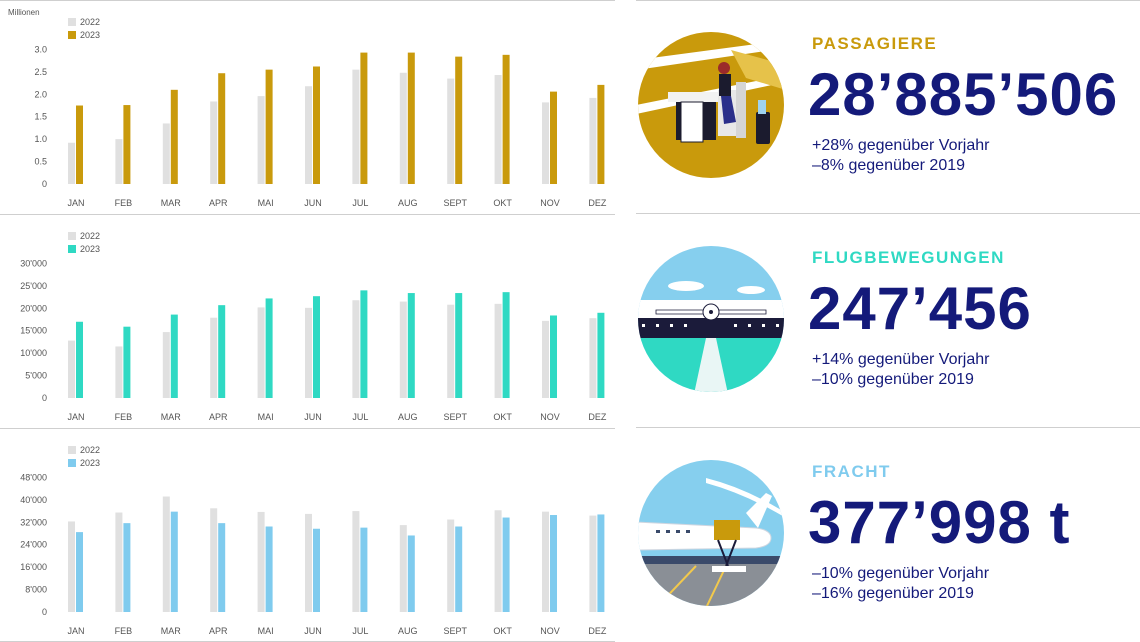  What do you see at coordinates (711, 319) in the screenshot?
I see `runway-airplane-illustration` at bounding box center [711, 319].